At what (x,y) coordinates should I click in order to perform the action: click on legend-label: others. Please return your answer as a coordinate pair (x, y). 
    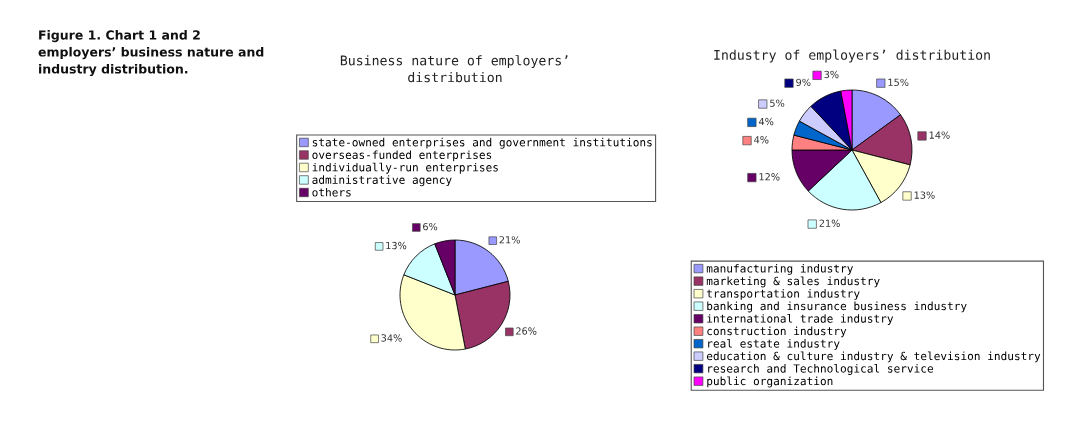
    Looking at the image, I should click on (331, 192).